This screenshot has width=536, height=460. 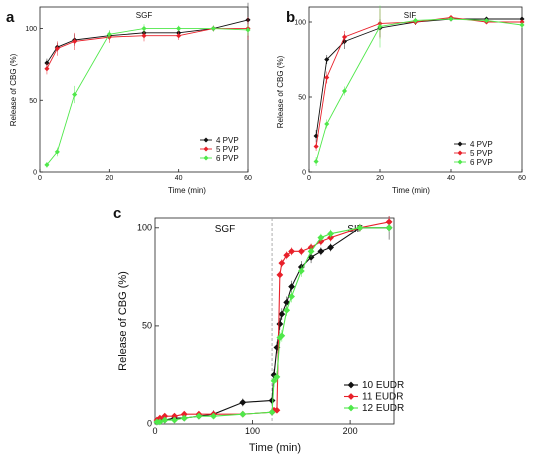 I want to click on panel-c-region-sgf: SGF, so click(x=225, y=229).